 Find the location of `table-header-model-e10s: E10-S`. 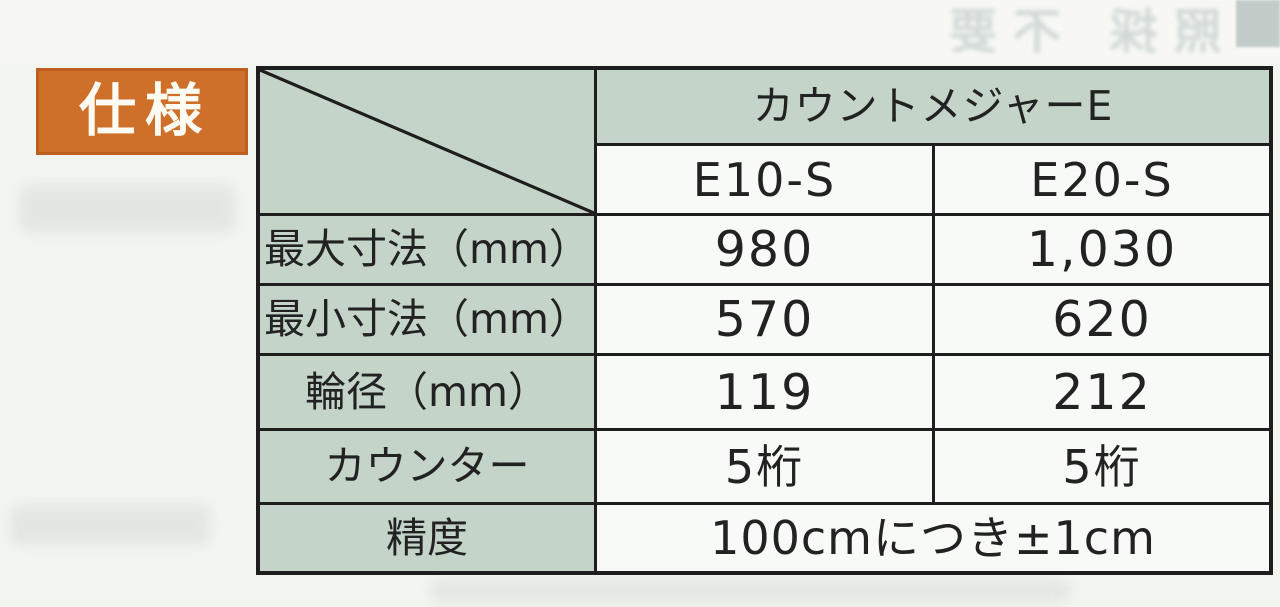

table-header-model-e10s: E10-S is located at coordinates (764, 179).